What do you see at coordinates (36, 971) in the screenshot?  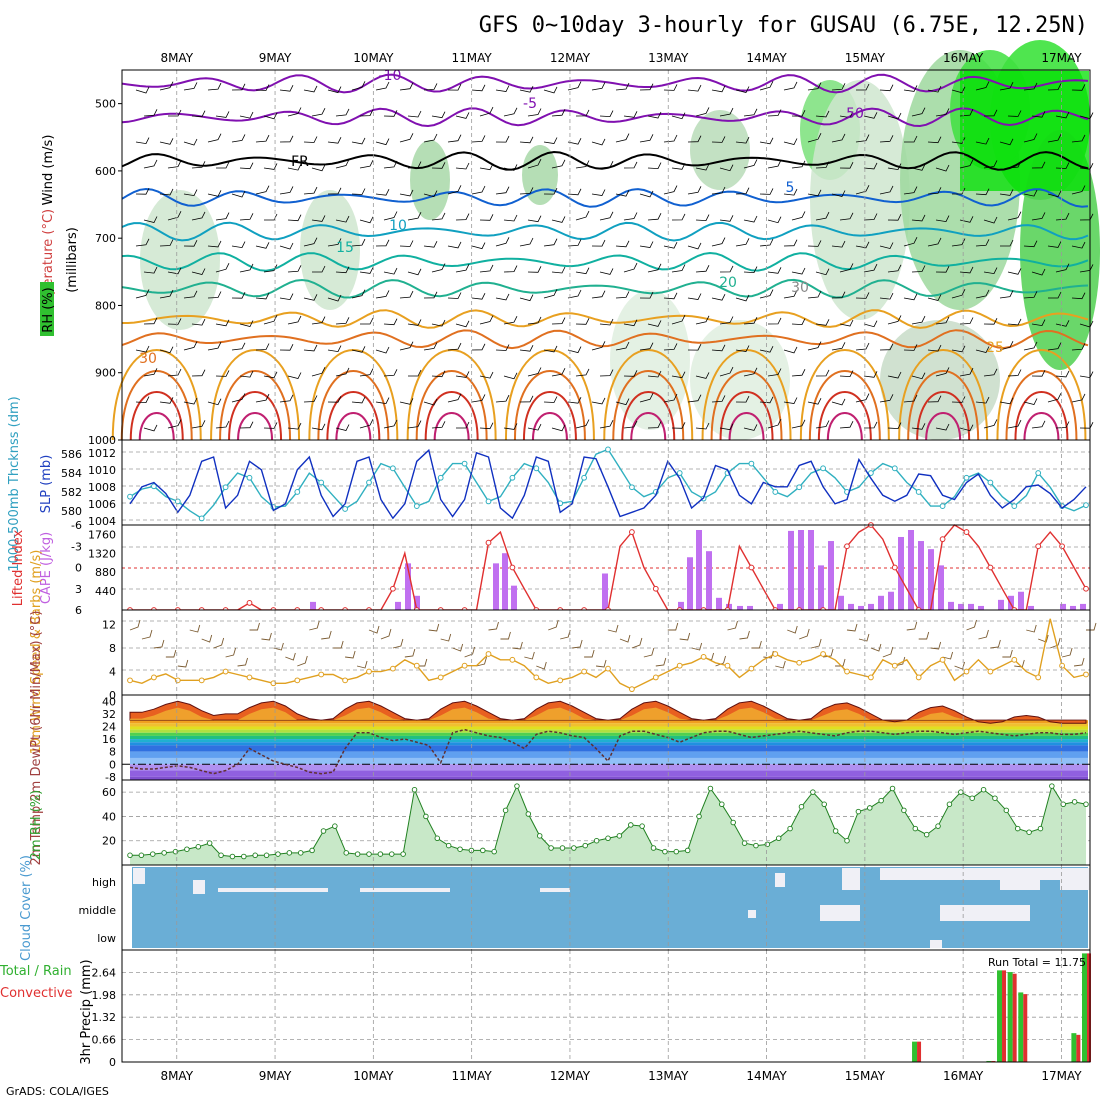 I see `precip-total-legend: Total / Rain` at bounding box center [36, 971].